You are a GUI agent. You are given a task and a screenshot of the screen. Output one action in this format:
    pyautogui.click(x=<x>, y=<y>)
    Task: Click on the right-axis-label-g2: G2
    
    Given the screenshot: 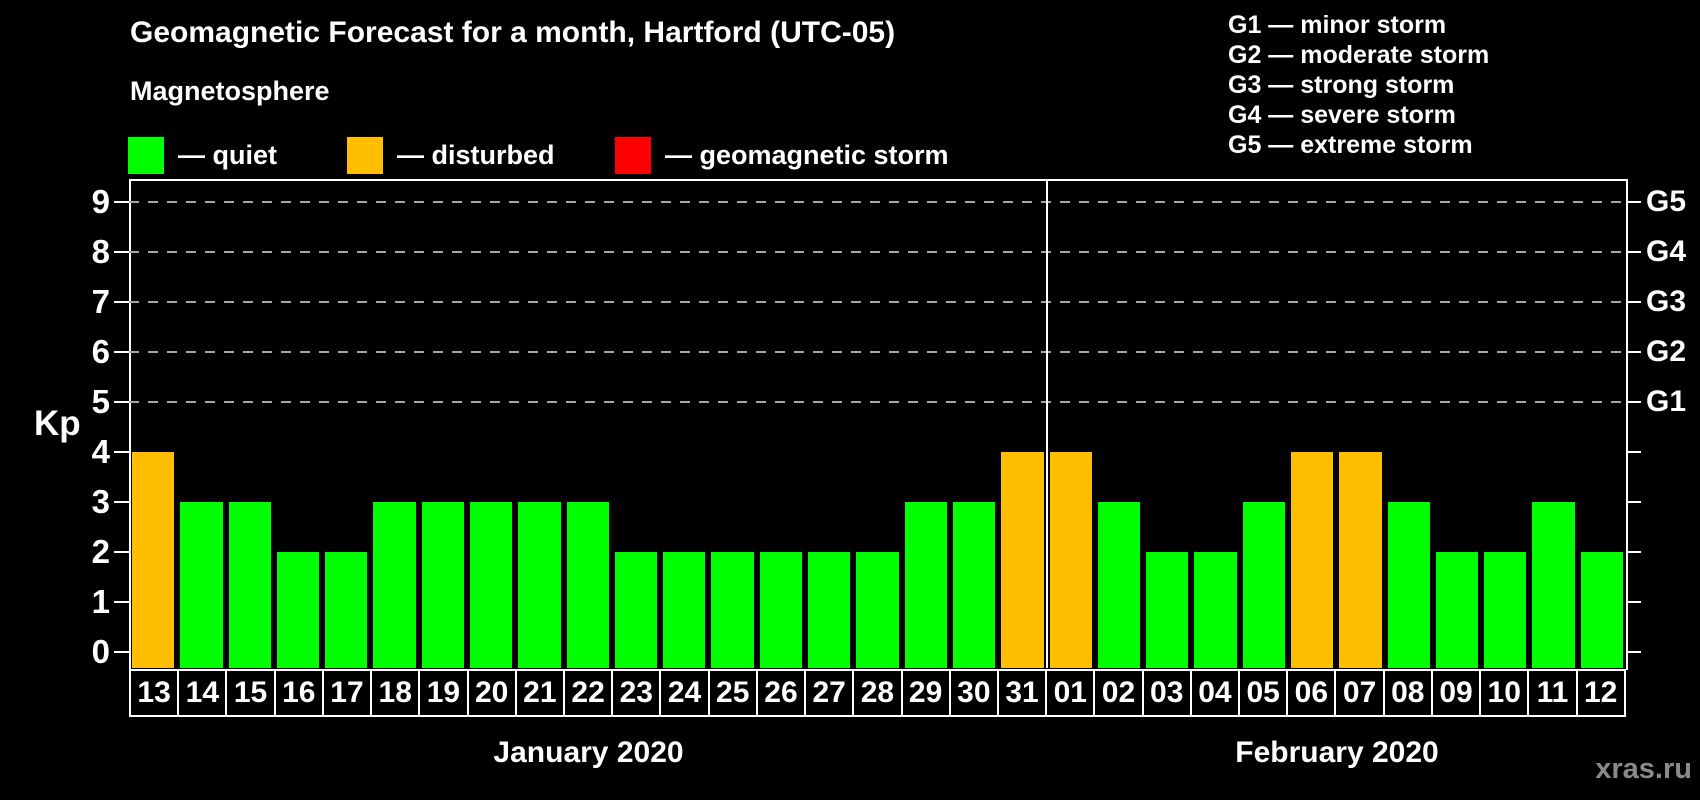 What is the action you would take?
    pyautogui.click(x=1666, y=351)
    